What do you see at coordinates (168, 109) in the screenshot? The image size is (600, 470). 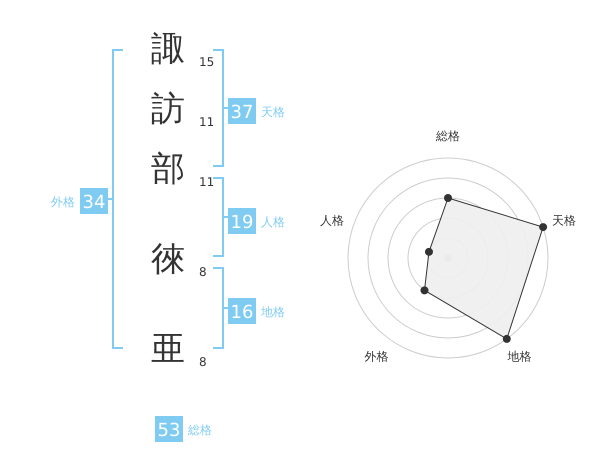 I see `category-label: 訪` at bounding box center [168, 109].